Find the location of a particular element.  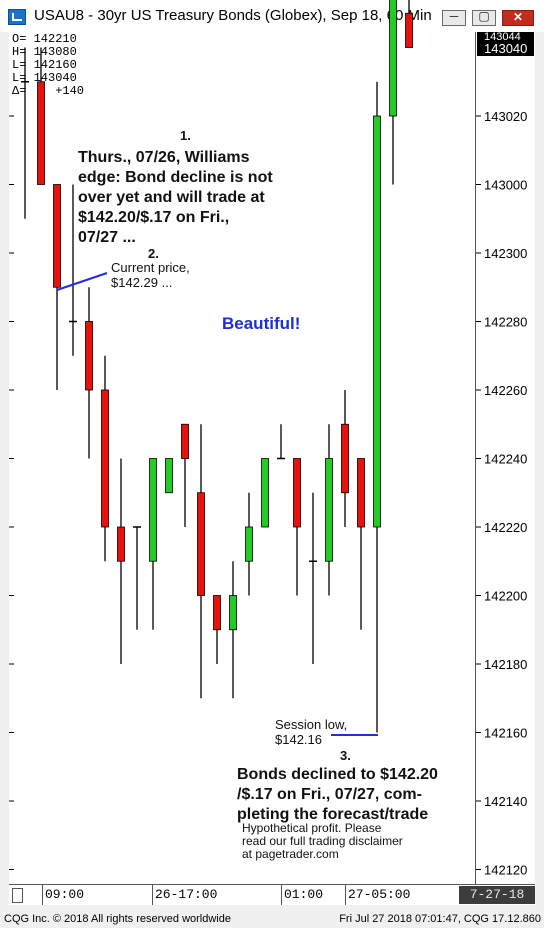

y-tick-label: 142120 is located at coordinates (505, 870).